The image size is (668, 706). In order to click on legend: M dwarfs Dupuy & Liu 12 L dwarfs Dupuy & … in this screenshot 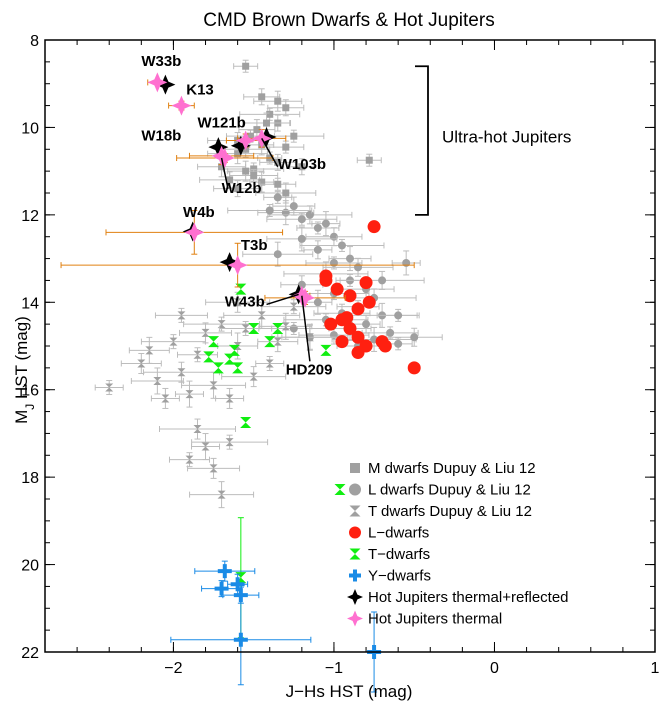, I will do `click(451, 544)`.